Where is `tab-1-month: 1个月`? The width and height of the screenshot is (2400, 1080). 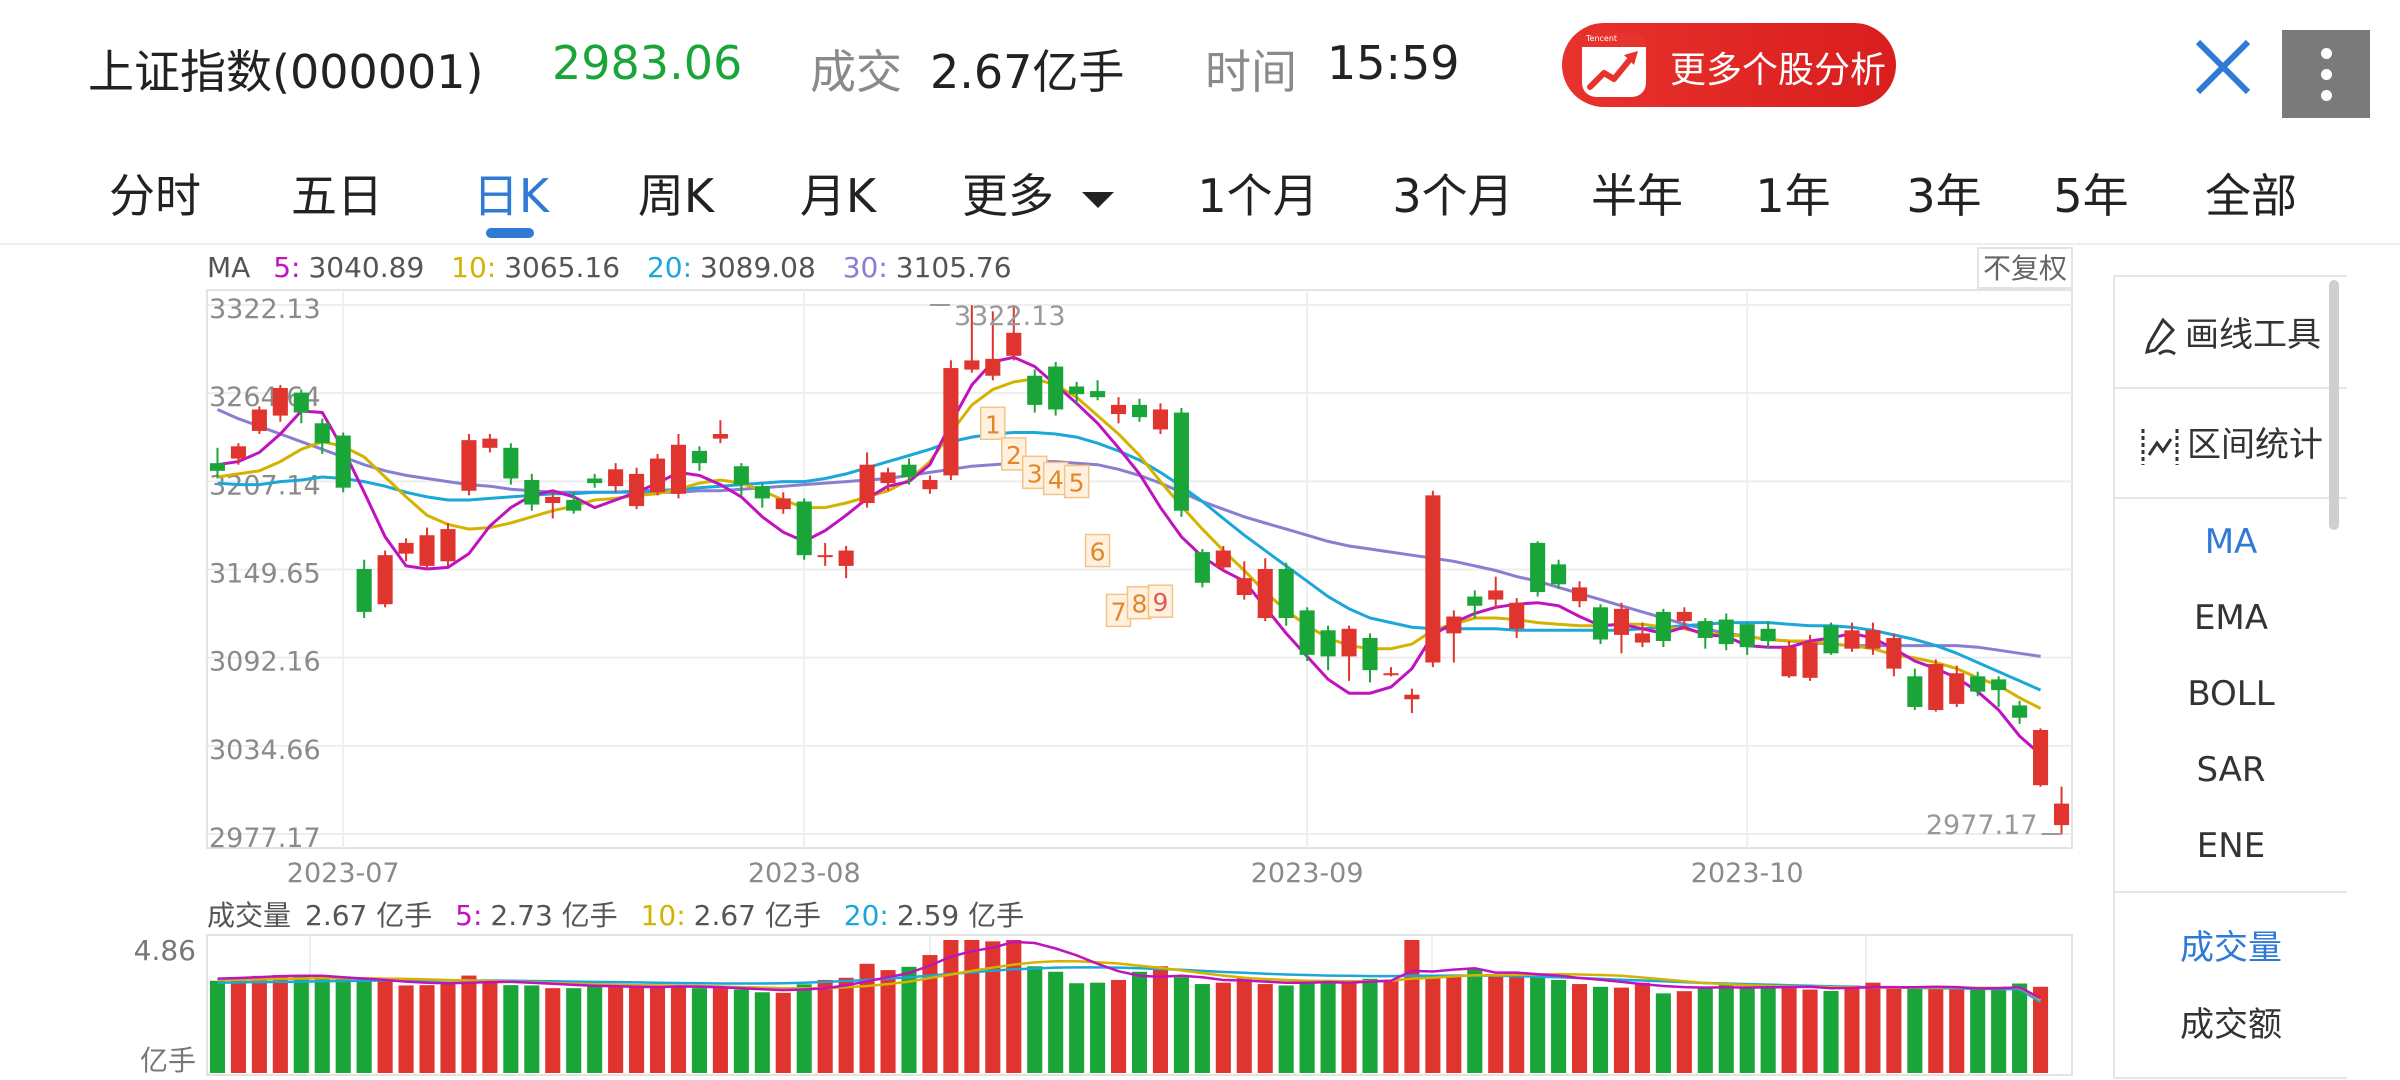
tab-1-month: 1个月 is located at coordinates (1258, 196).